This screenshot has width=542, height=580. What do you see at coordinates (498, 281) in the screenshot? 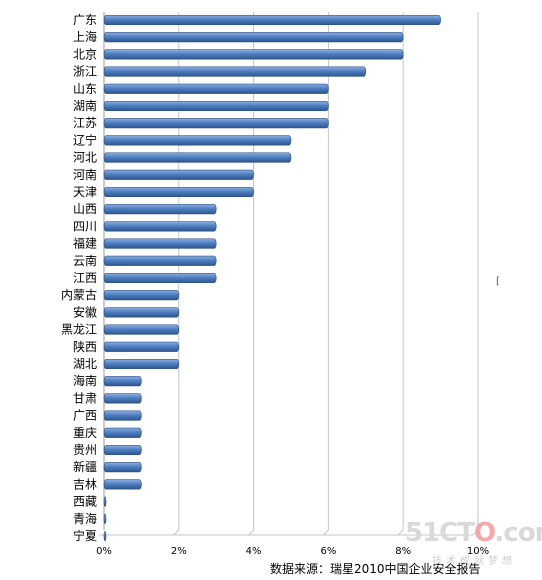
I see `side-mark: [` at bounding box center [498, 281].